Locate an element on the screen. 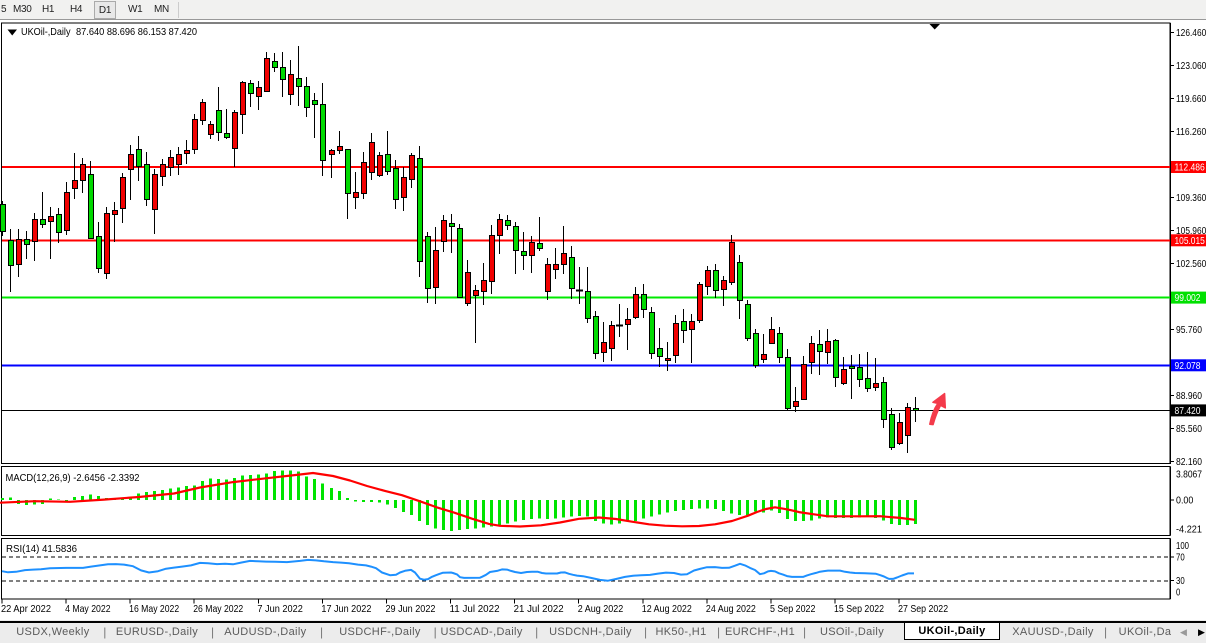  svg-text: 4 May 2022 is located at coordinates (88, 609).